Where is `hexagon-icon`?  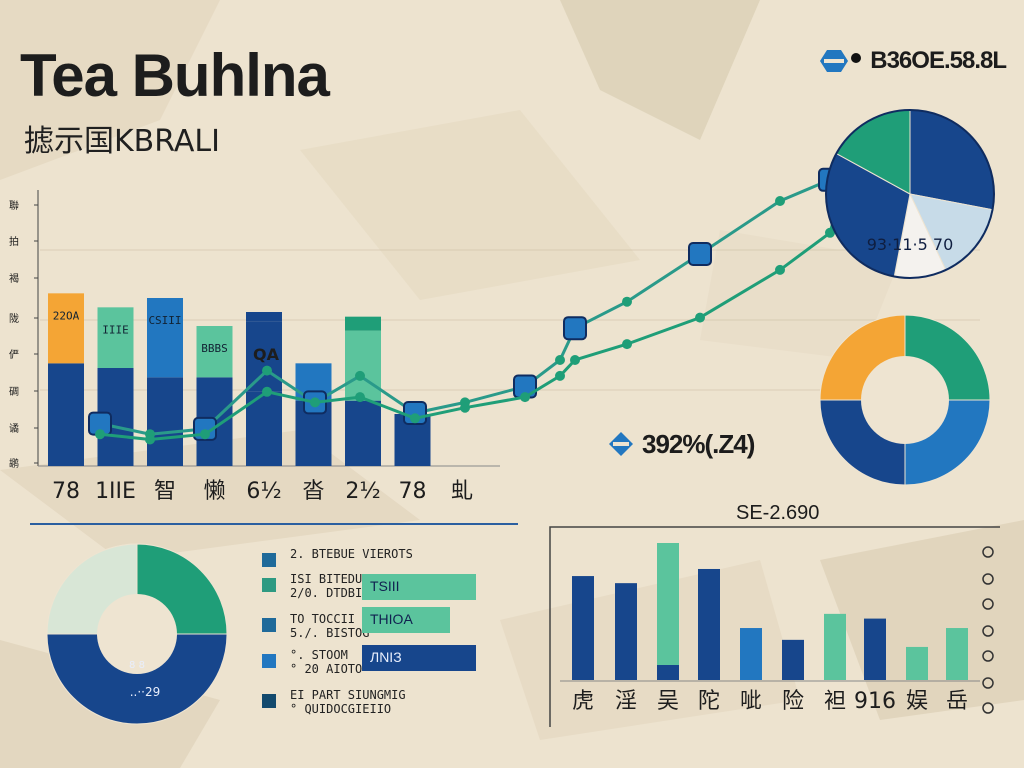
hexagon-icon is located at coordinates (841, 61).